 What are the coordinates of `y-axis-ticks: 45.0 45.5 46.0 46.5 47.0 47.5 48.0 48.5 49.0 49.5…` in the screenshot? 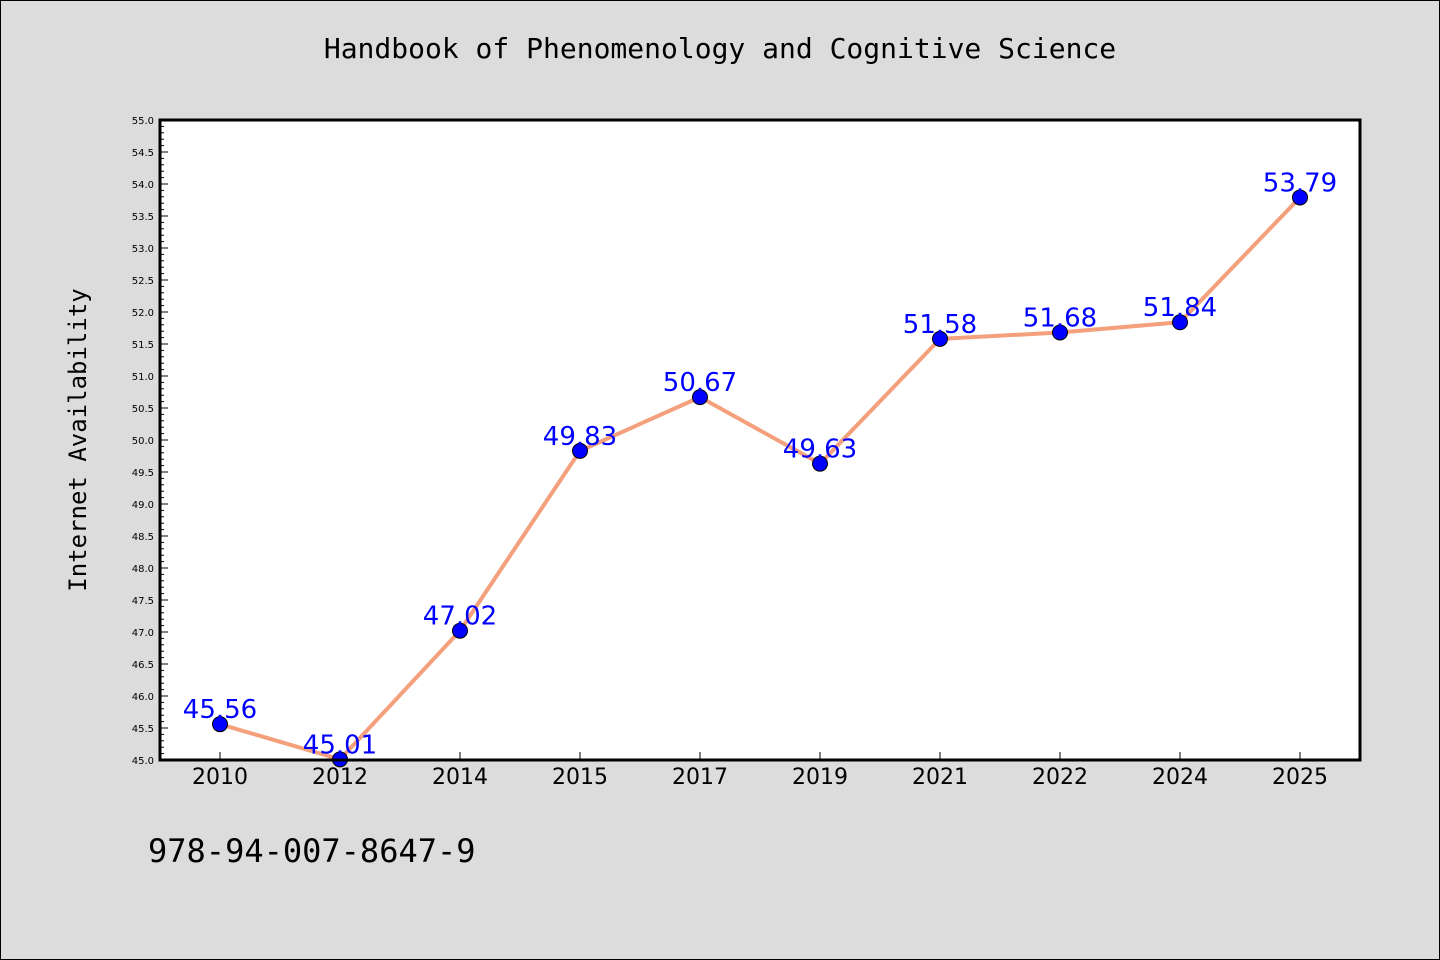 It's located at (150, 441).